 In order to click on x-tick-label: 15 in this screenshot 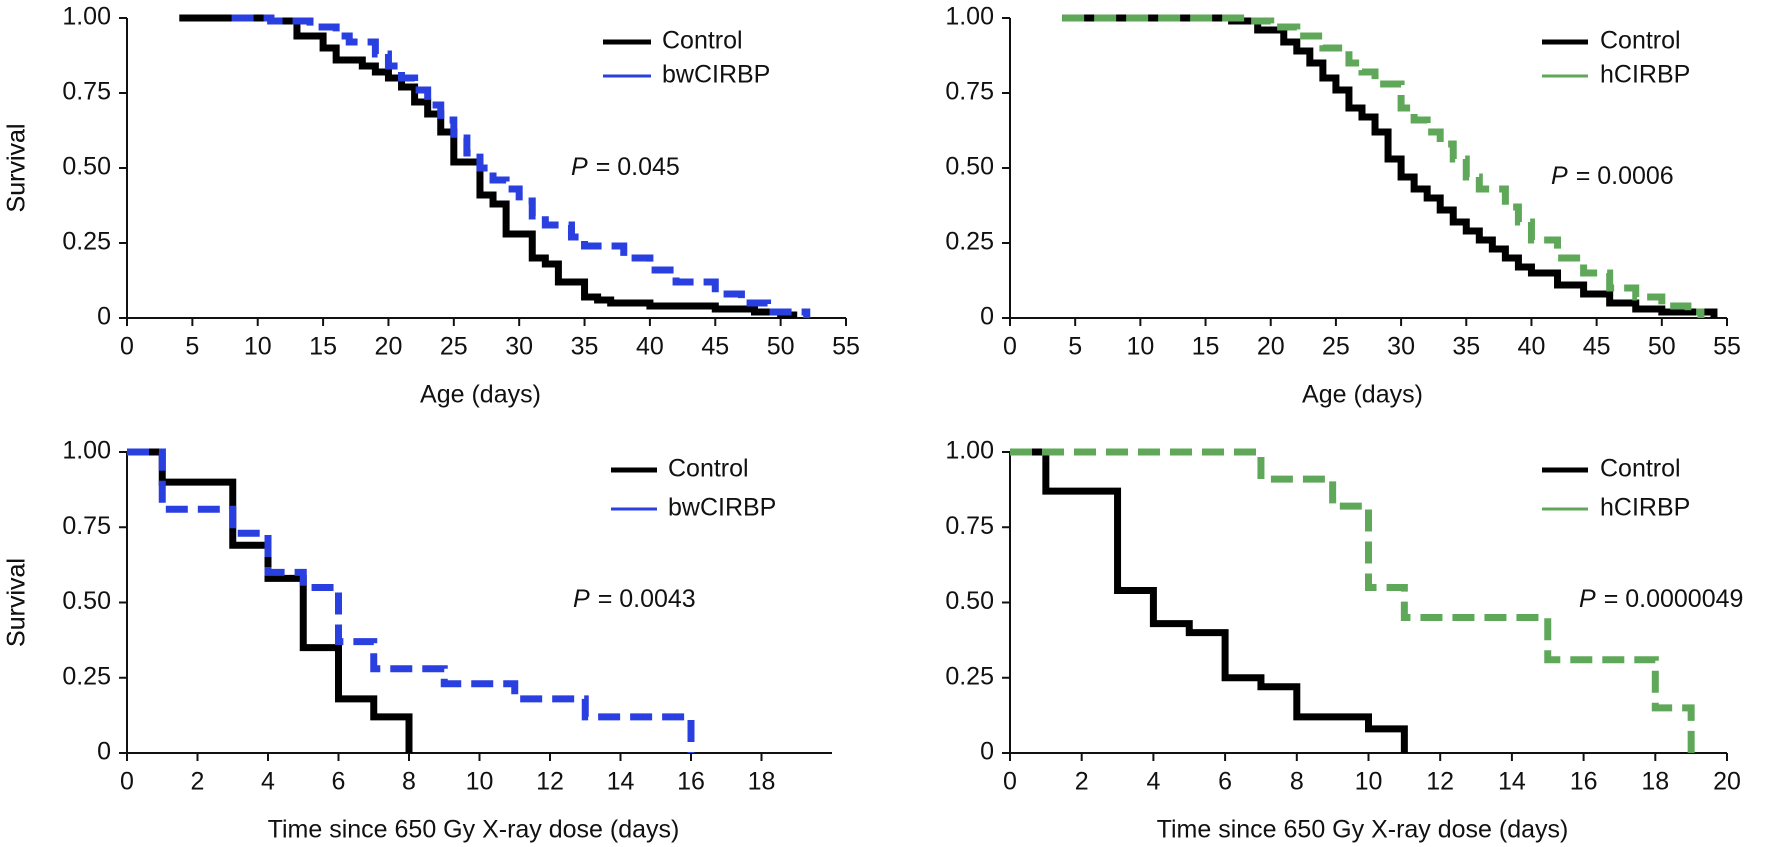, I will do `click(323, 347)`.